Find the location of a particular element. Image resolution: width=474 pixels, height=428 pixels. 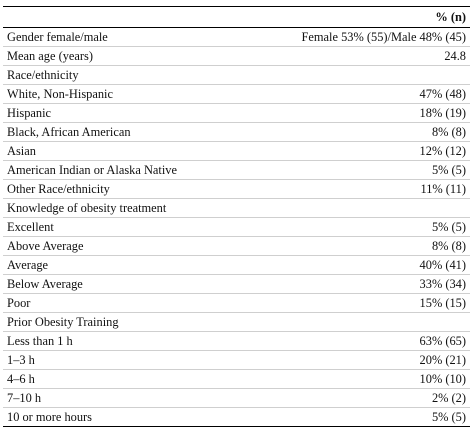

header-label-column is located at coordinates (122, 17).